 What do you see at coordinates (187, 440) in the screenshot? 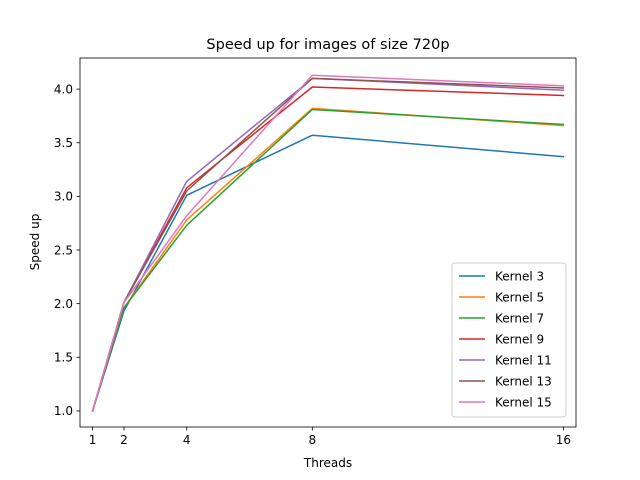
I see `x-tick-label: 4` at bounding box center [187, 440].